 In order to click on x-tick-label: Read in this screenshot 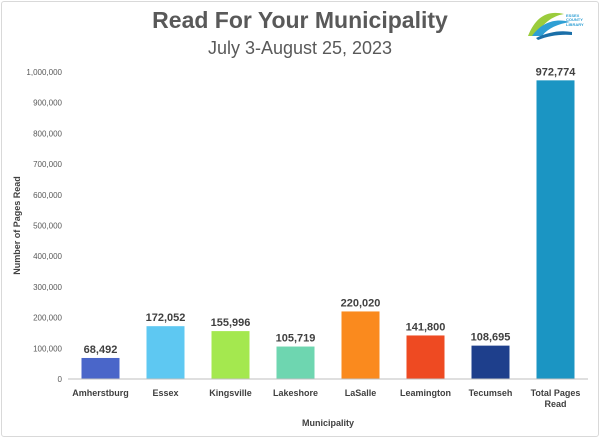, I will do `click(555, 404)`.